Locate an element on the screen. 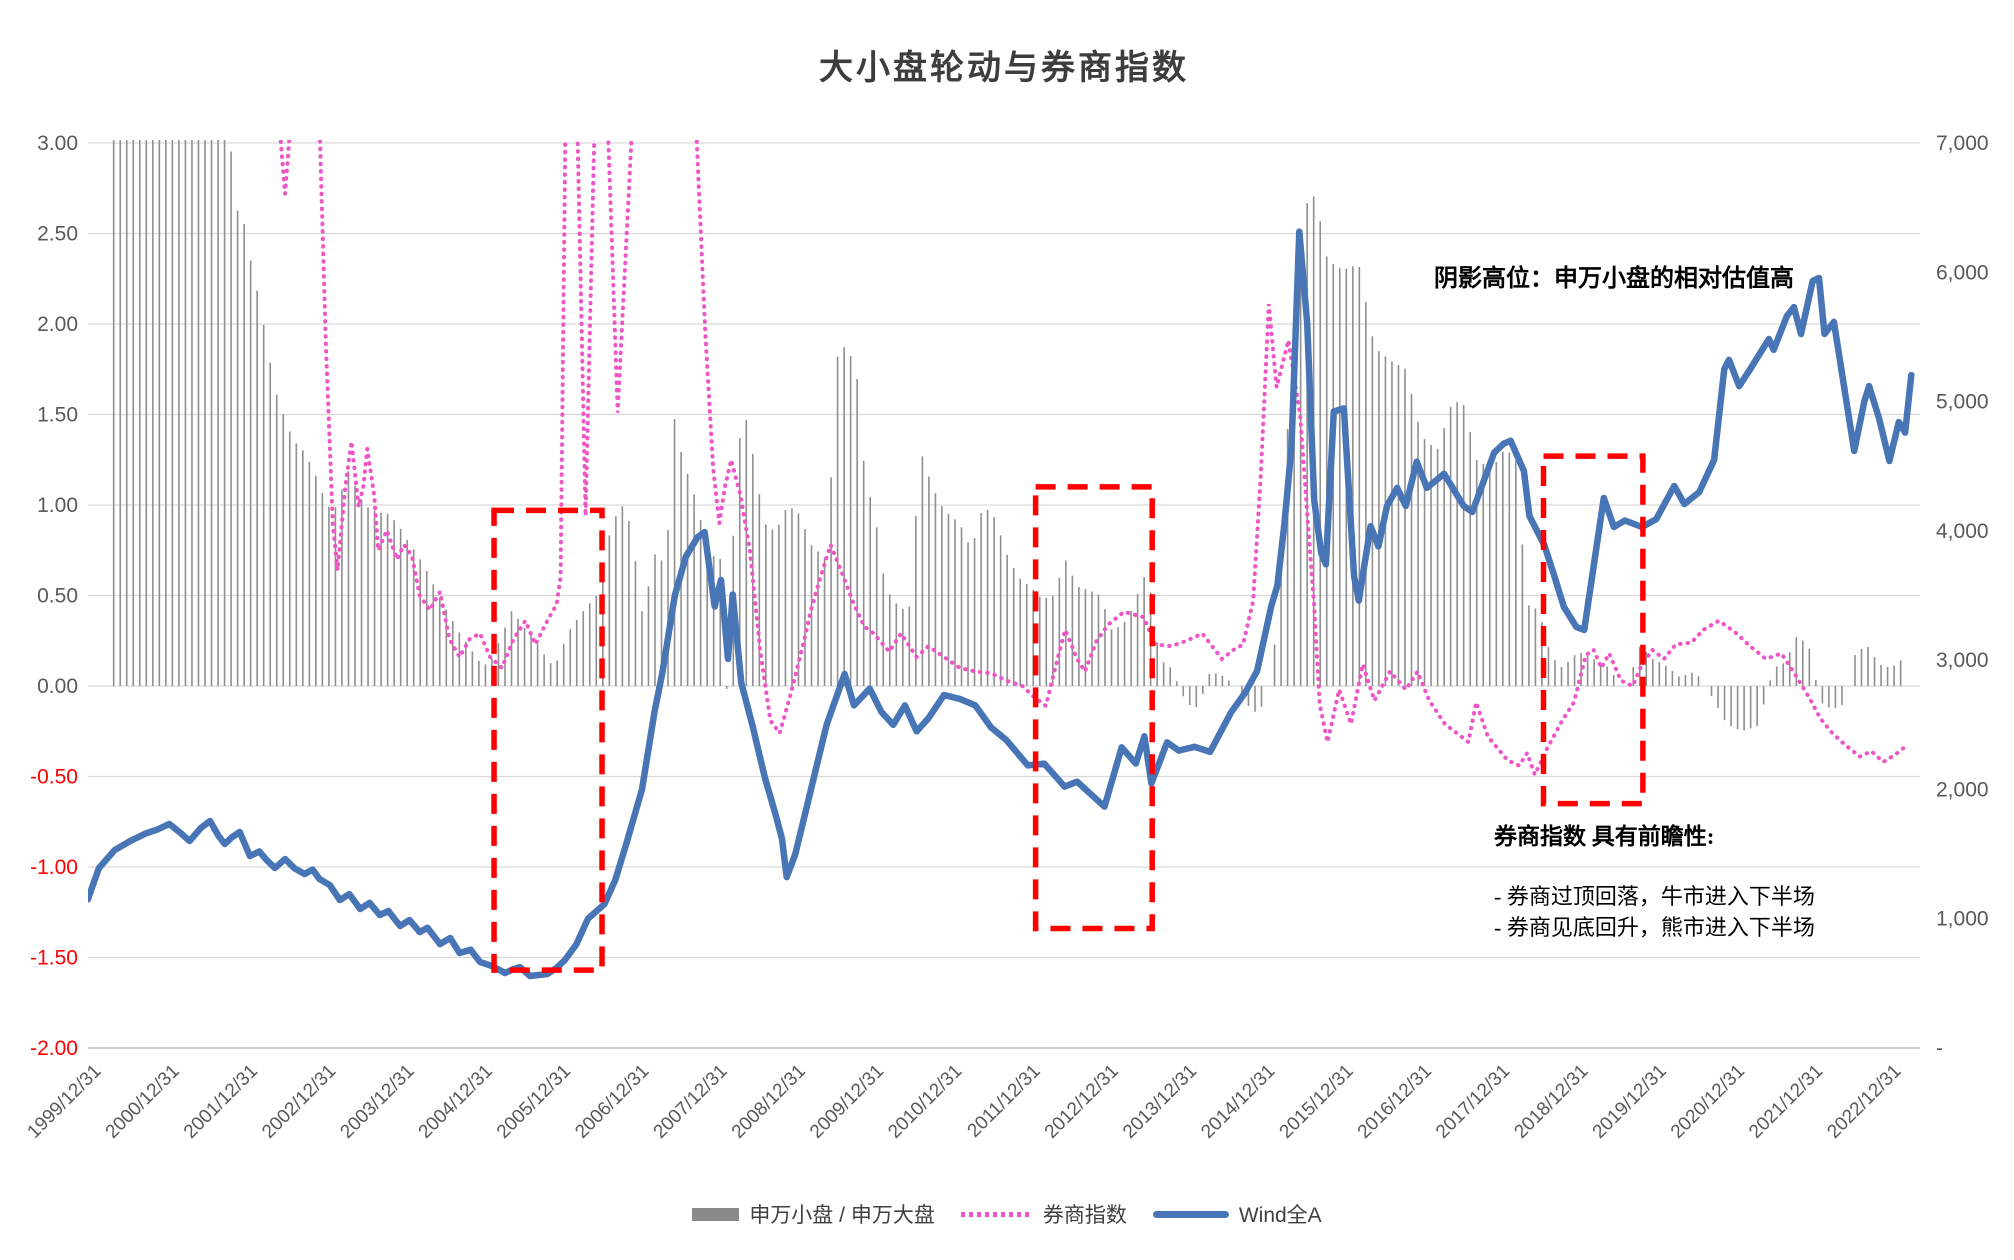 The height and width of the screenshot is (1260, 2014). annotation-broker-title: 券商指数 具有前瞻性: is located at coordinates (1604, 836).